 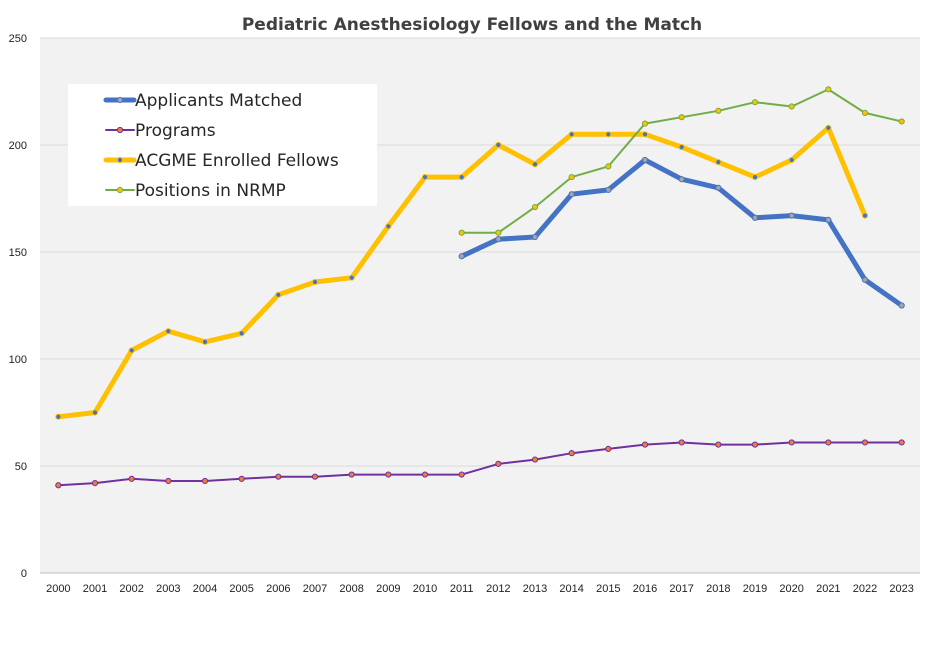 I want to click on x-tick-label: 2016, so click(x=645, y=589).